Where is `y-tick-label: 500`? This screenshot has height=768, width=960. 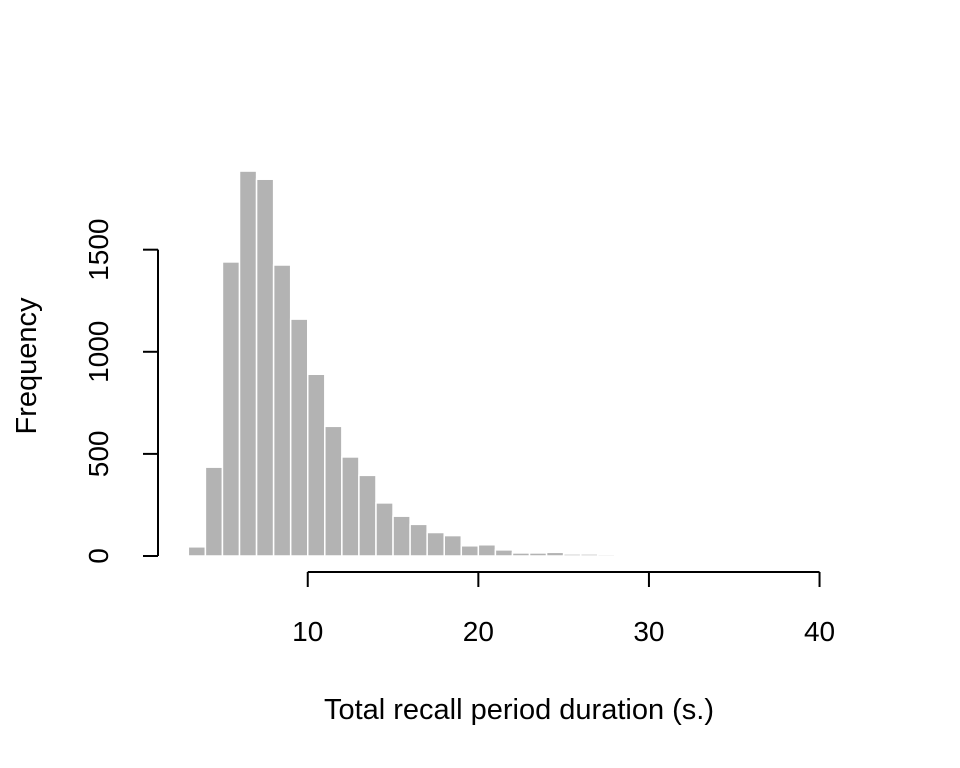 y-tick-label: 500 is located at coordinates (98, 454).